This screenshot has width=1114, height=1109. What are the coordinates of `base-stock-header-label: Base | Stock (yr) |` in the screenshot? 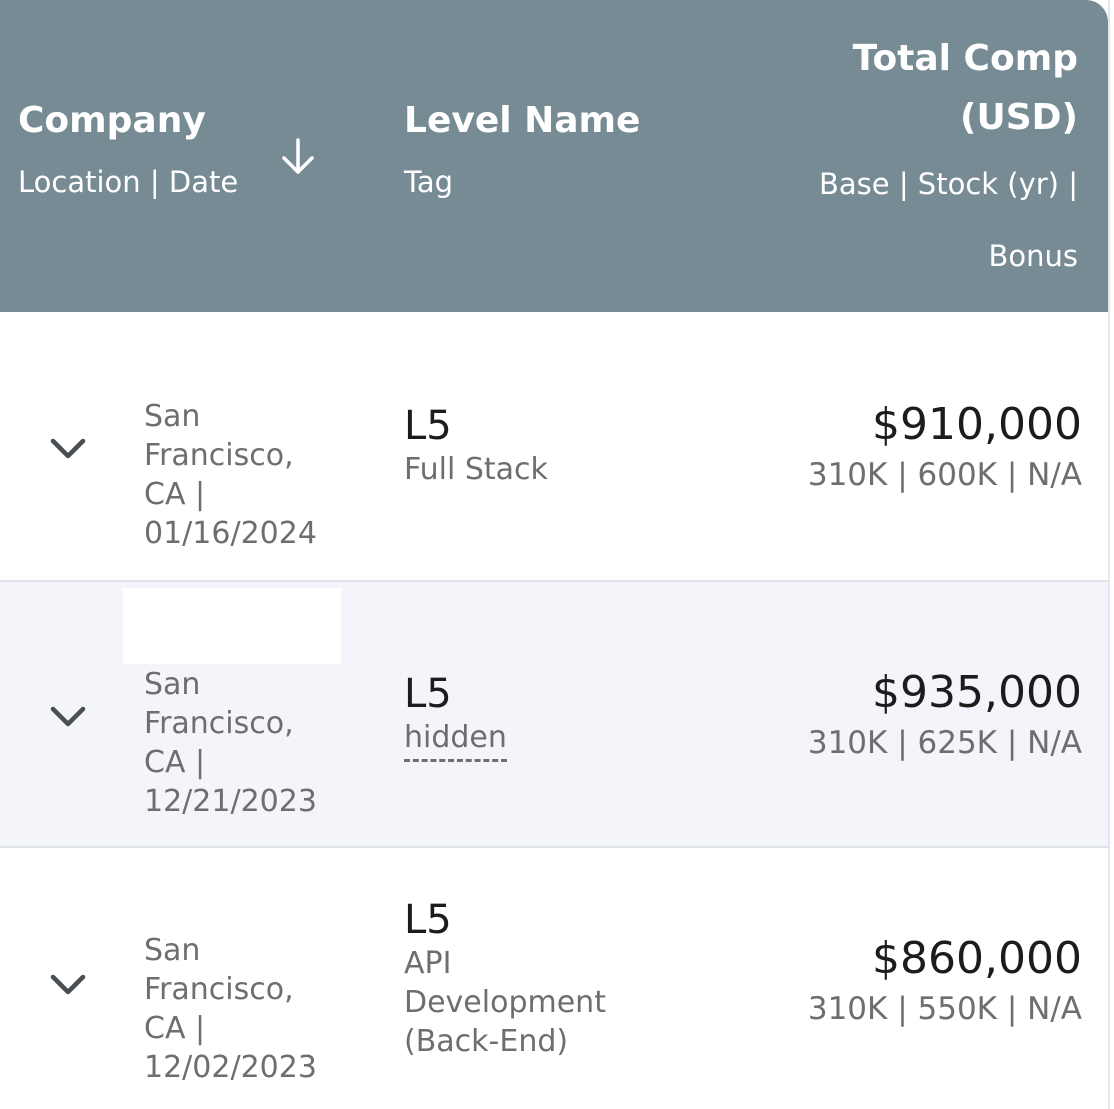 It's located at (948, 184).